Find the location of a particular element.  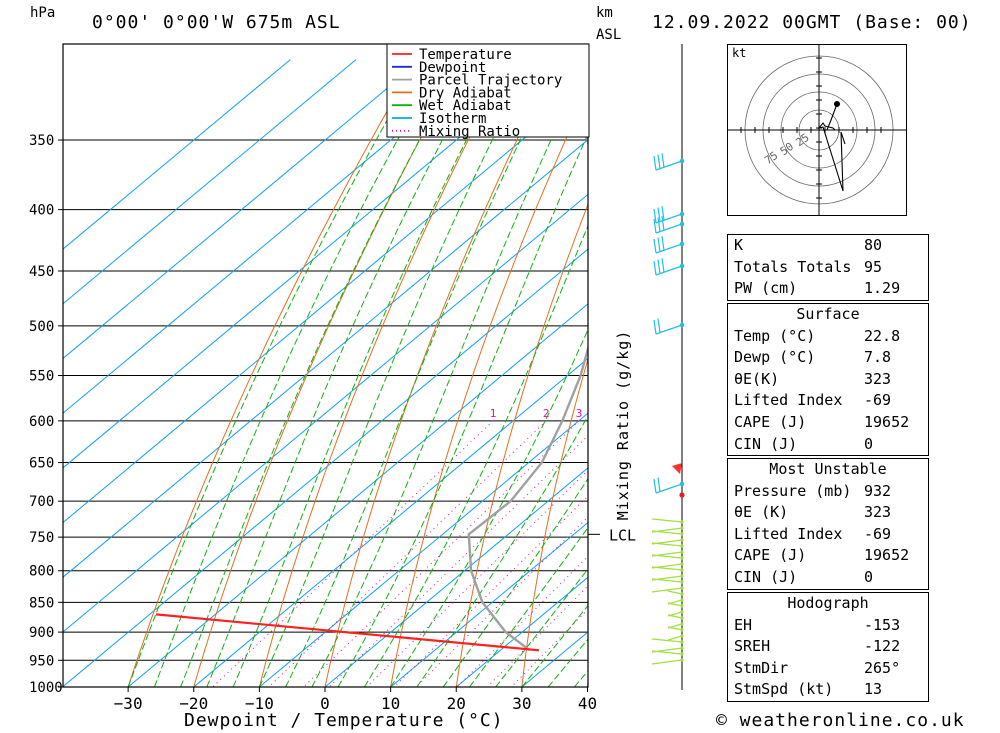

mu-row: CAPE (J) 19652 is located at coordinates (828, 556).